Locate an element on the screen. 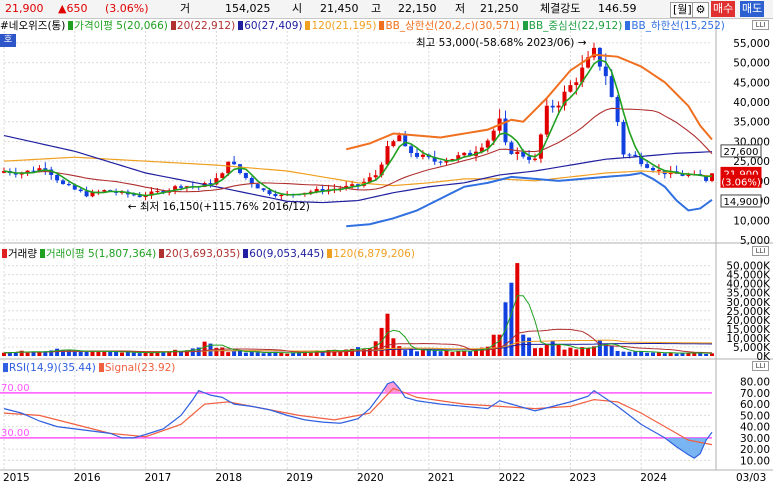 The width and height of the screenshot is (773, 484). price-legend-item: BB_상한선(20,2,c)(30,571) is located at coordinates (452, 26).